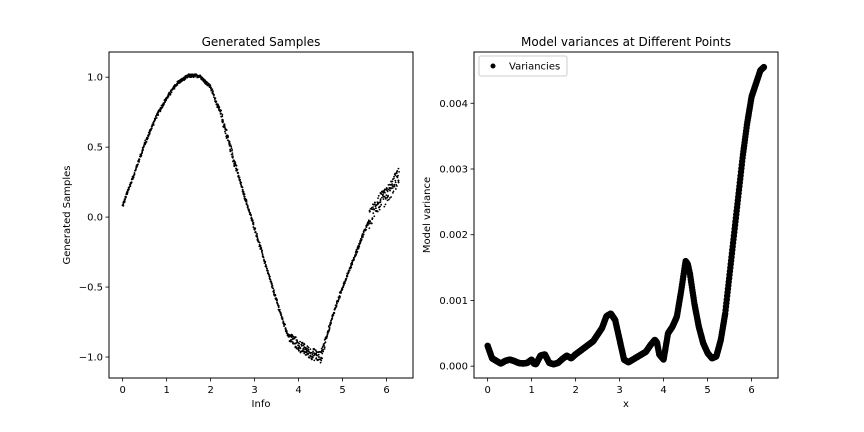 This screenshot has height=432, width=864. I want to click on variance-y-tick-label: 0.001, so click(453, 301).